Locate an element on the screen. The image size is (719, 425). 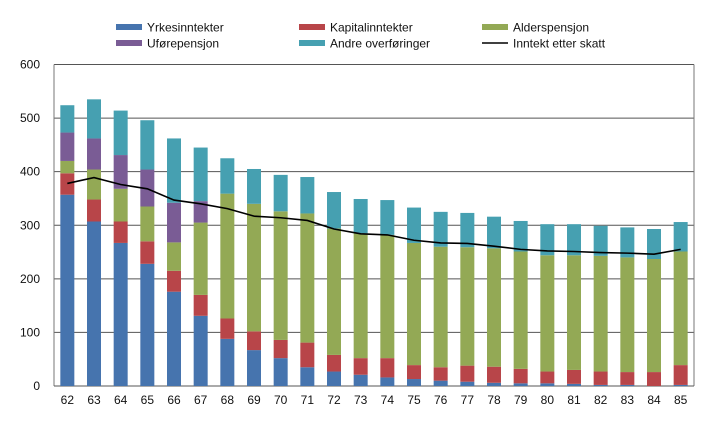
x-tick-label: 70 is located at coordinates (281, 400).